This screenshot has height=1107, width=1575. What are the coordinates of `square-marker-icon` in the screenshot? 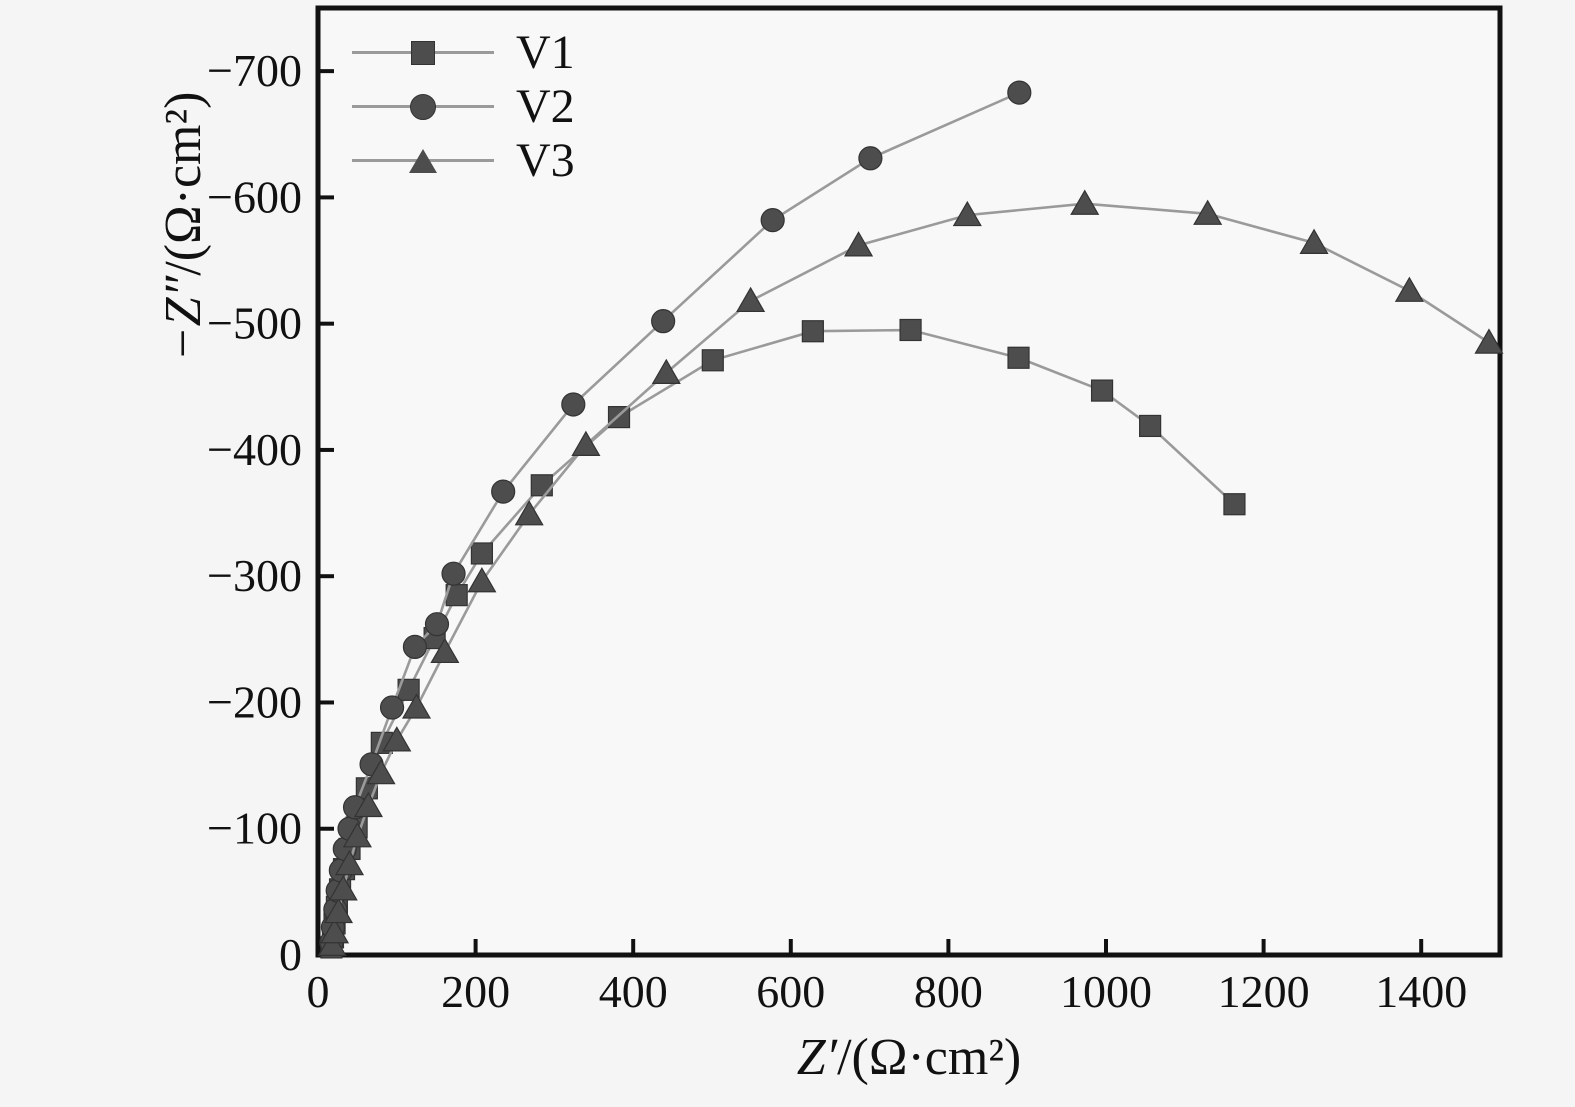 It's located at (423, 52).